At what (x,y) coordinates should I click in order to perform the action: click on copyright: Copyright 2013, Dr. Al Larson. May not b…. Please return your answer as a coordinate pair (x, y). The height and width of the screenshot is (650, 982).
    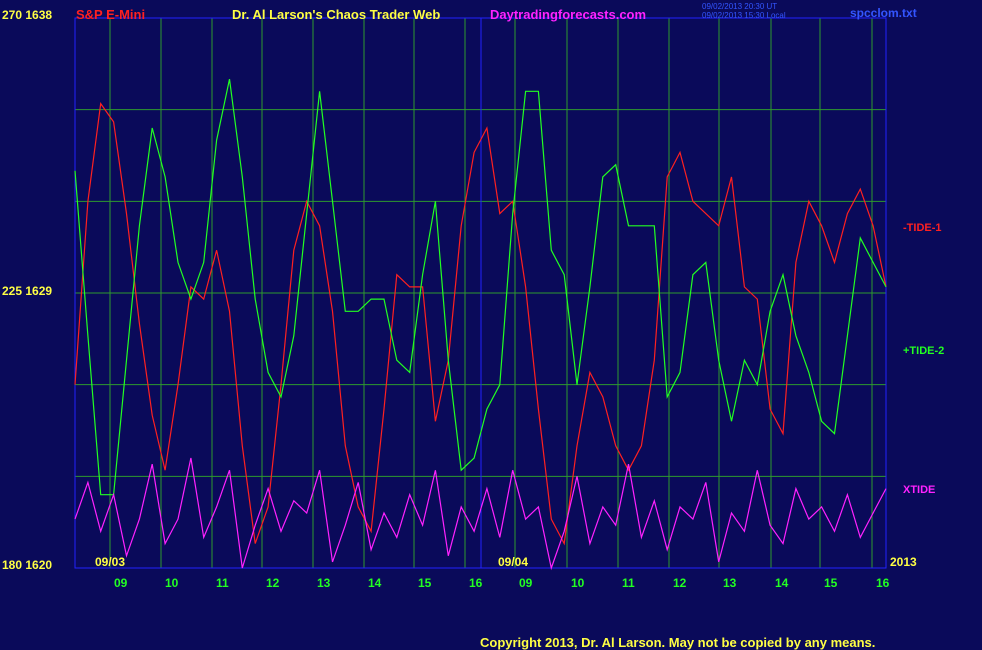
    Looking at the image, I should click on (677, 642).